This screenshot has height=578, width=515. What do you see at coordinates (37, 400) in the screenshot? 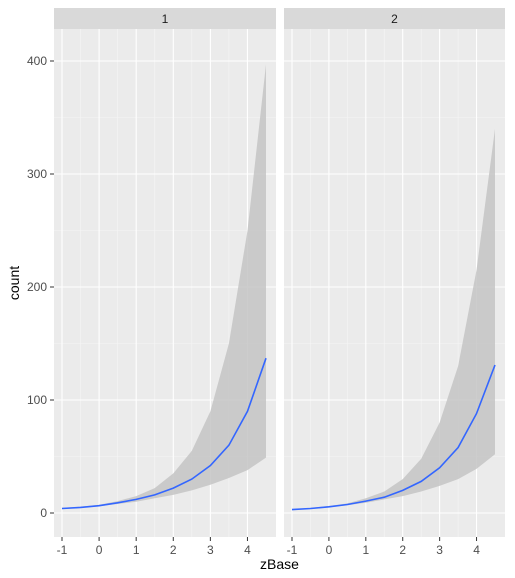
I see `y-tick-label: 100` at bounding box center [37, 400].